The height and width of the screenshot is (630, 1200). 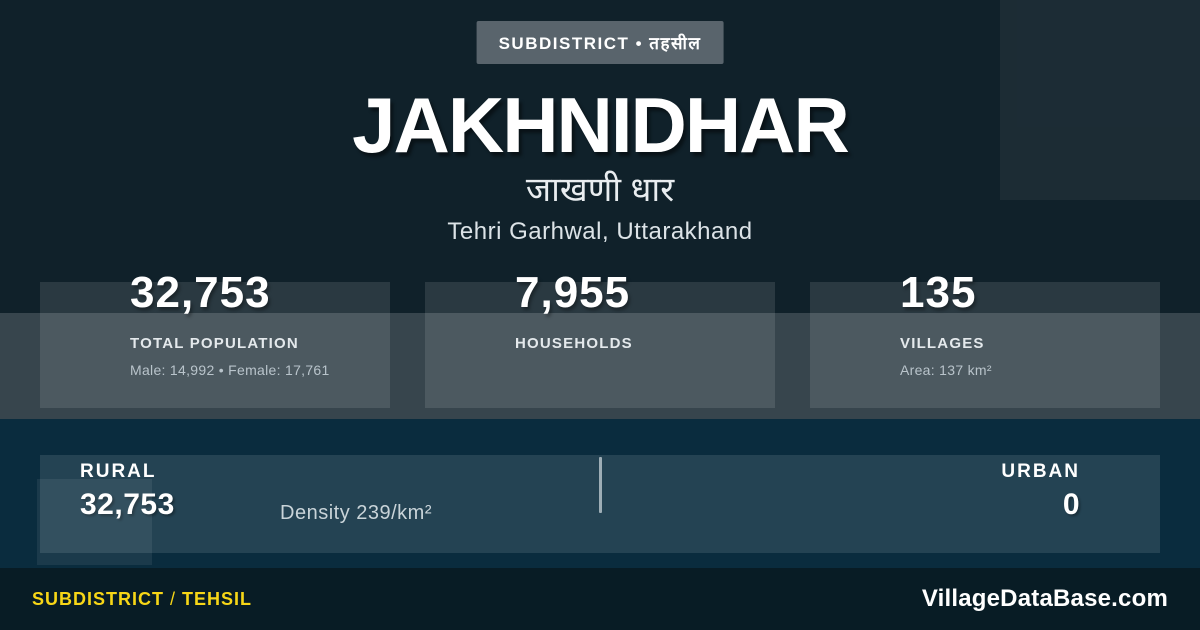 What do you see at coordinates (1044, 598) in the screenshot?
I see `brand-link: VillageDataBase.com` at bounding box center [1044, 598].